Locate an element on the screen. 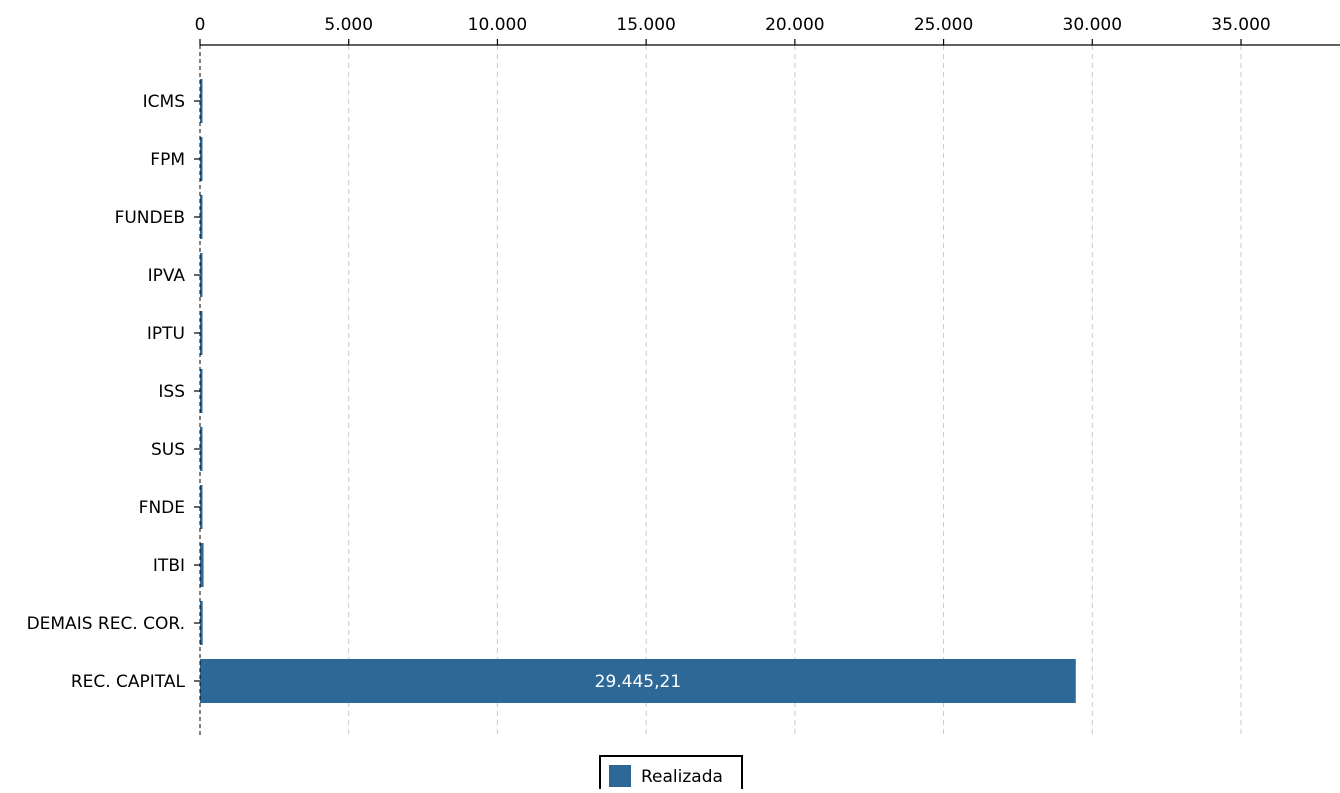  x-tick-label-4: 20.000 is located at coordinates (794, 25).